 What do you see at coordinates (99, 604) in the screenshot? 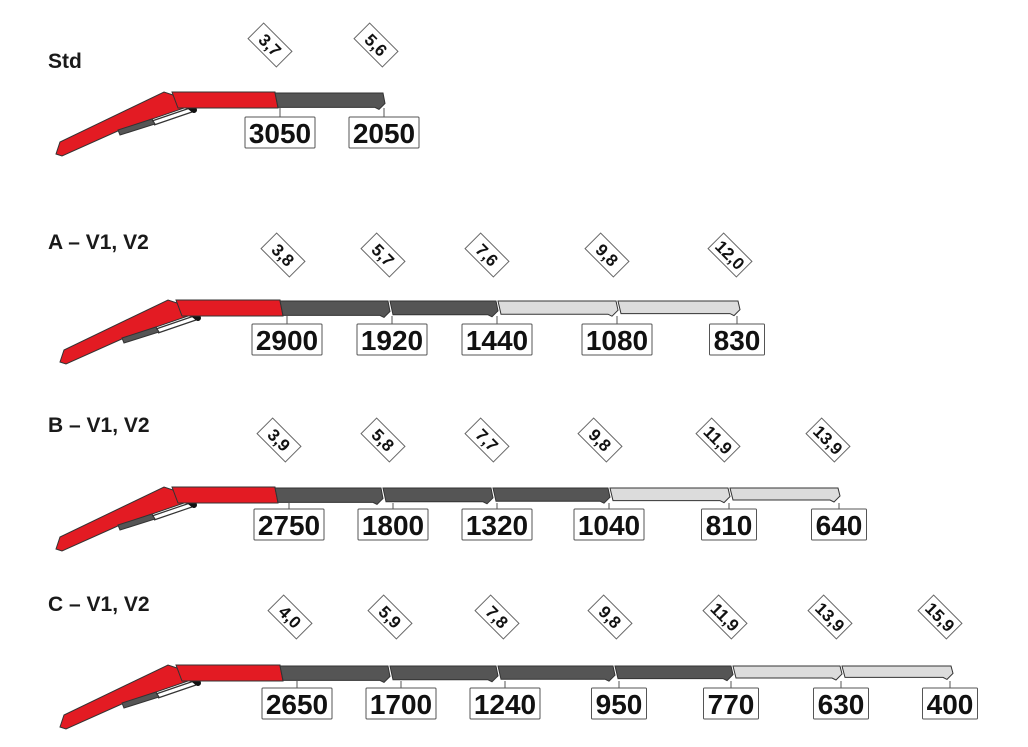
I see `configuration-label: C – V1, V2` at bounding box center [99, 604].